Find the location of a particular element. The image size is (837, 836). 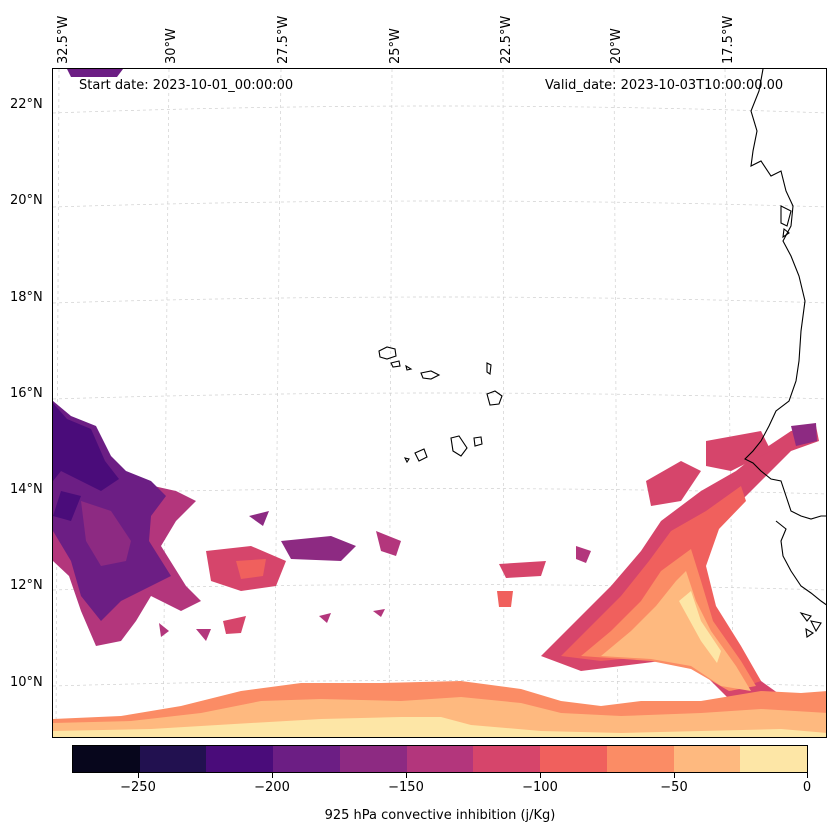

cin-contour-top-strip is located at coordinates (95, 73).